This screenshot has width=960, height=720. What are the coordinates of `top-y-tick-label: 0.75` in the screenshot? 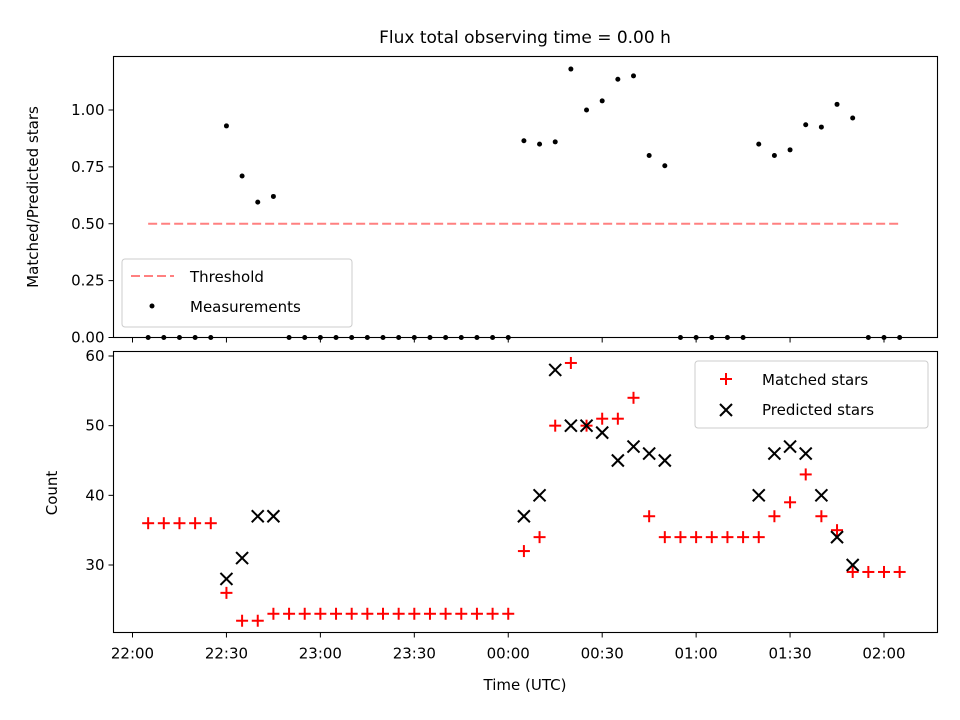 It's located at (87, 167).